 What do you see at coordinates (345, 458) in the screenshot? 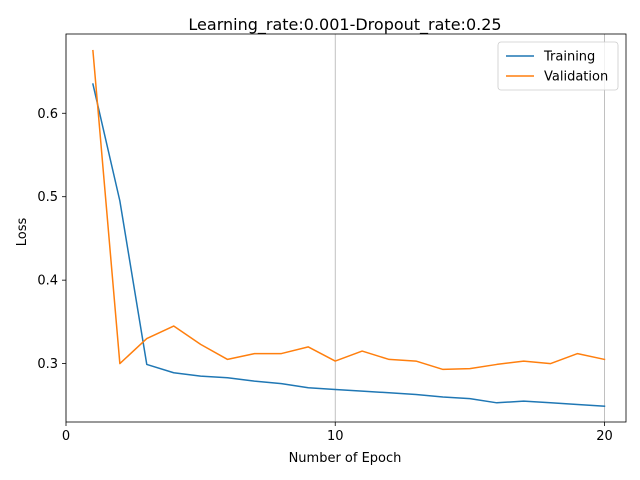
I see `x-axis-label: Number of Epoch` at bounding box center [345, 458].